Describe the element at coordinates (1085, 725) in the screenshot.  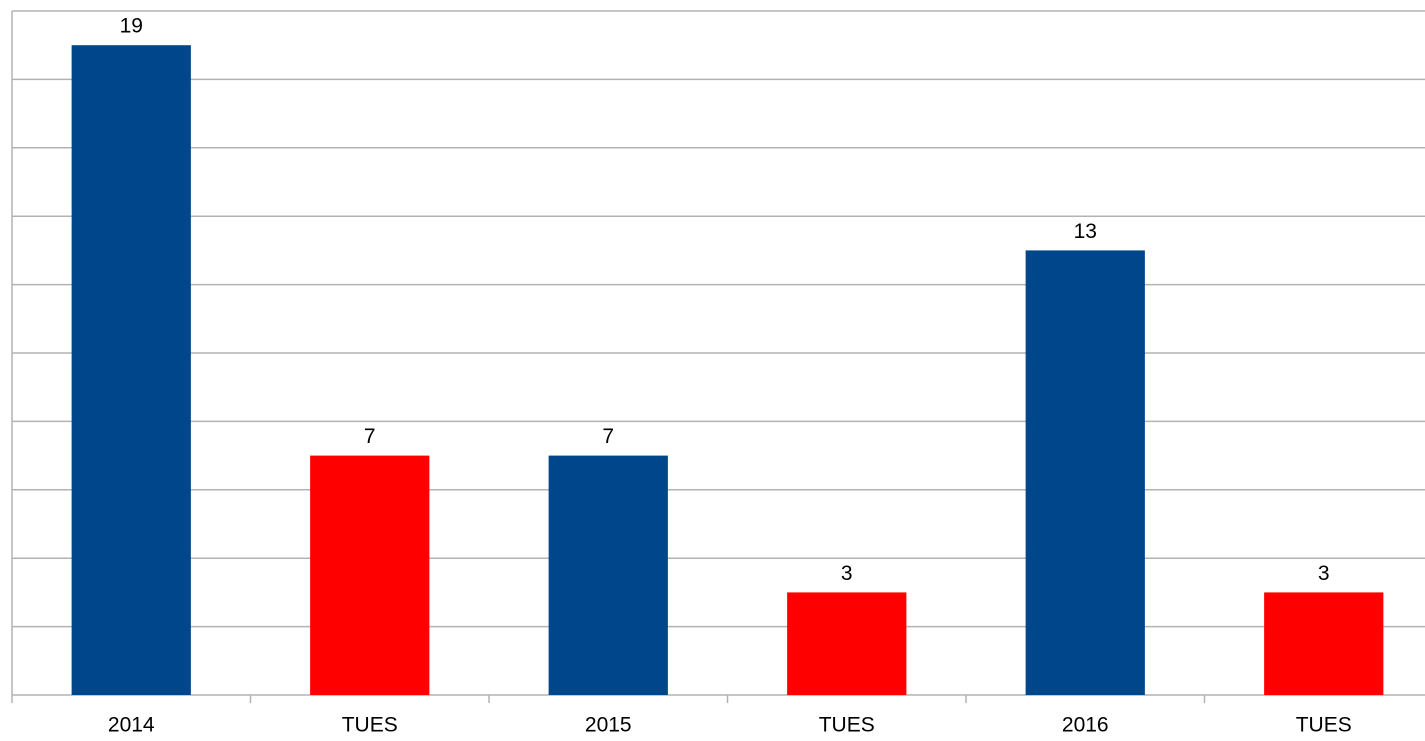
I see `x-tick-label: 2016` at that location.